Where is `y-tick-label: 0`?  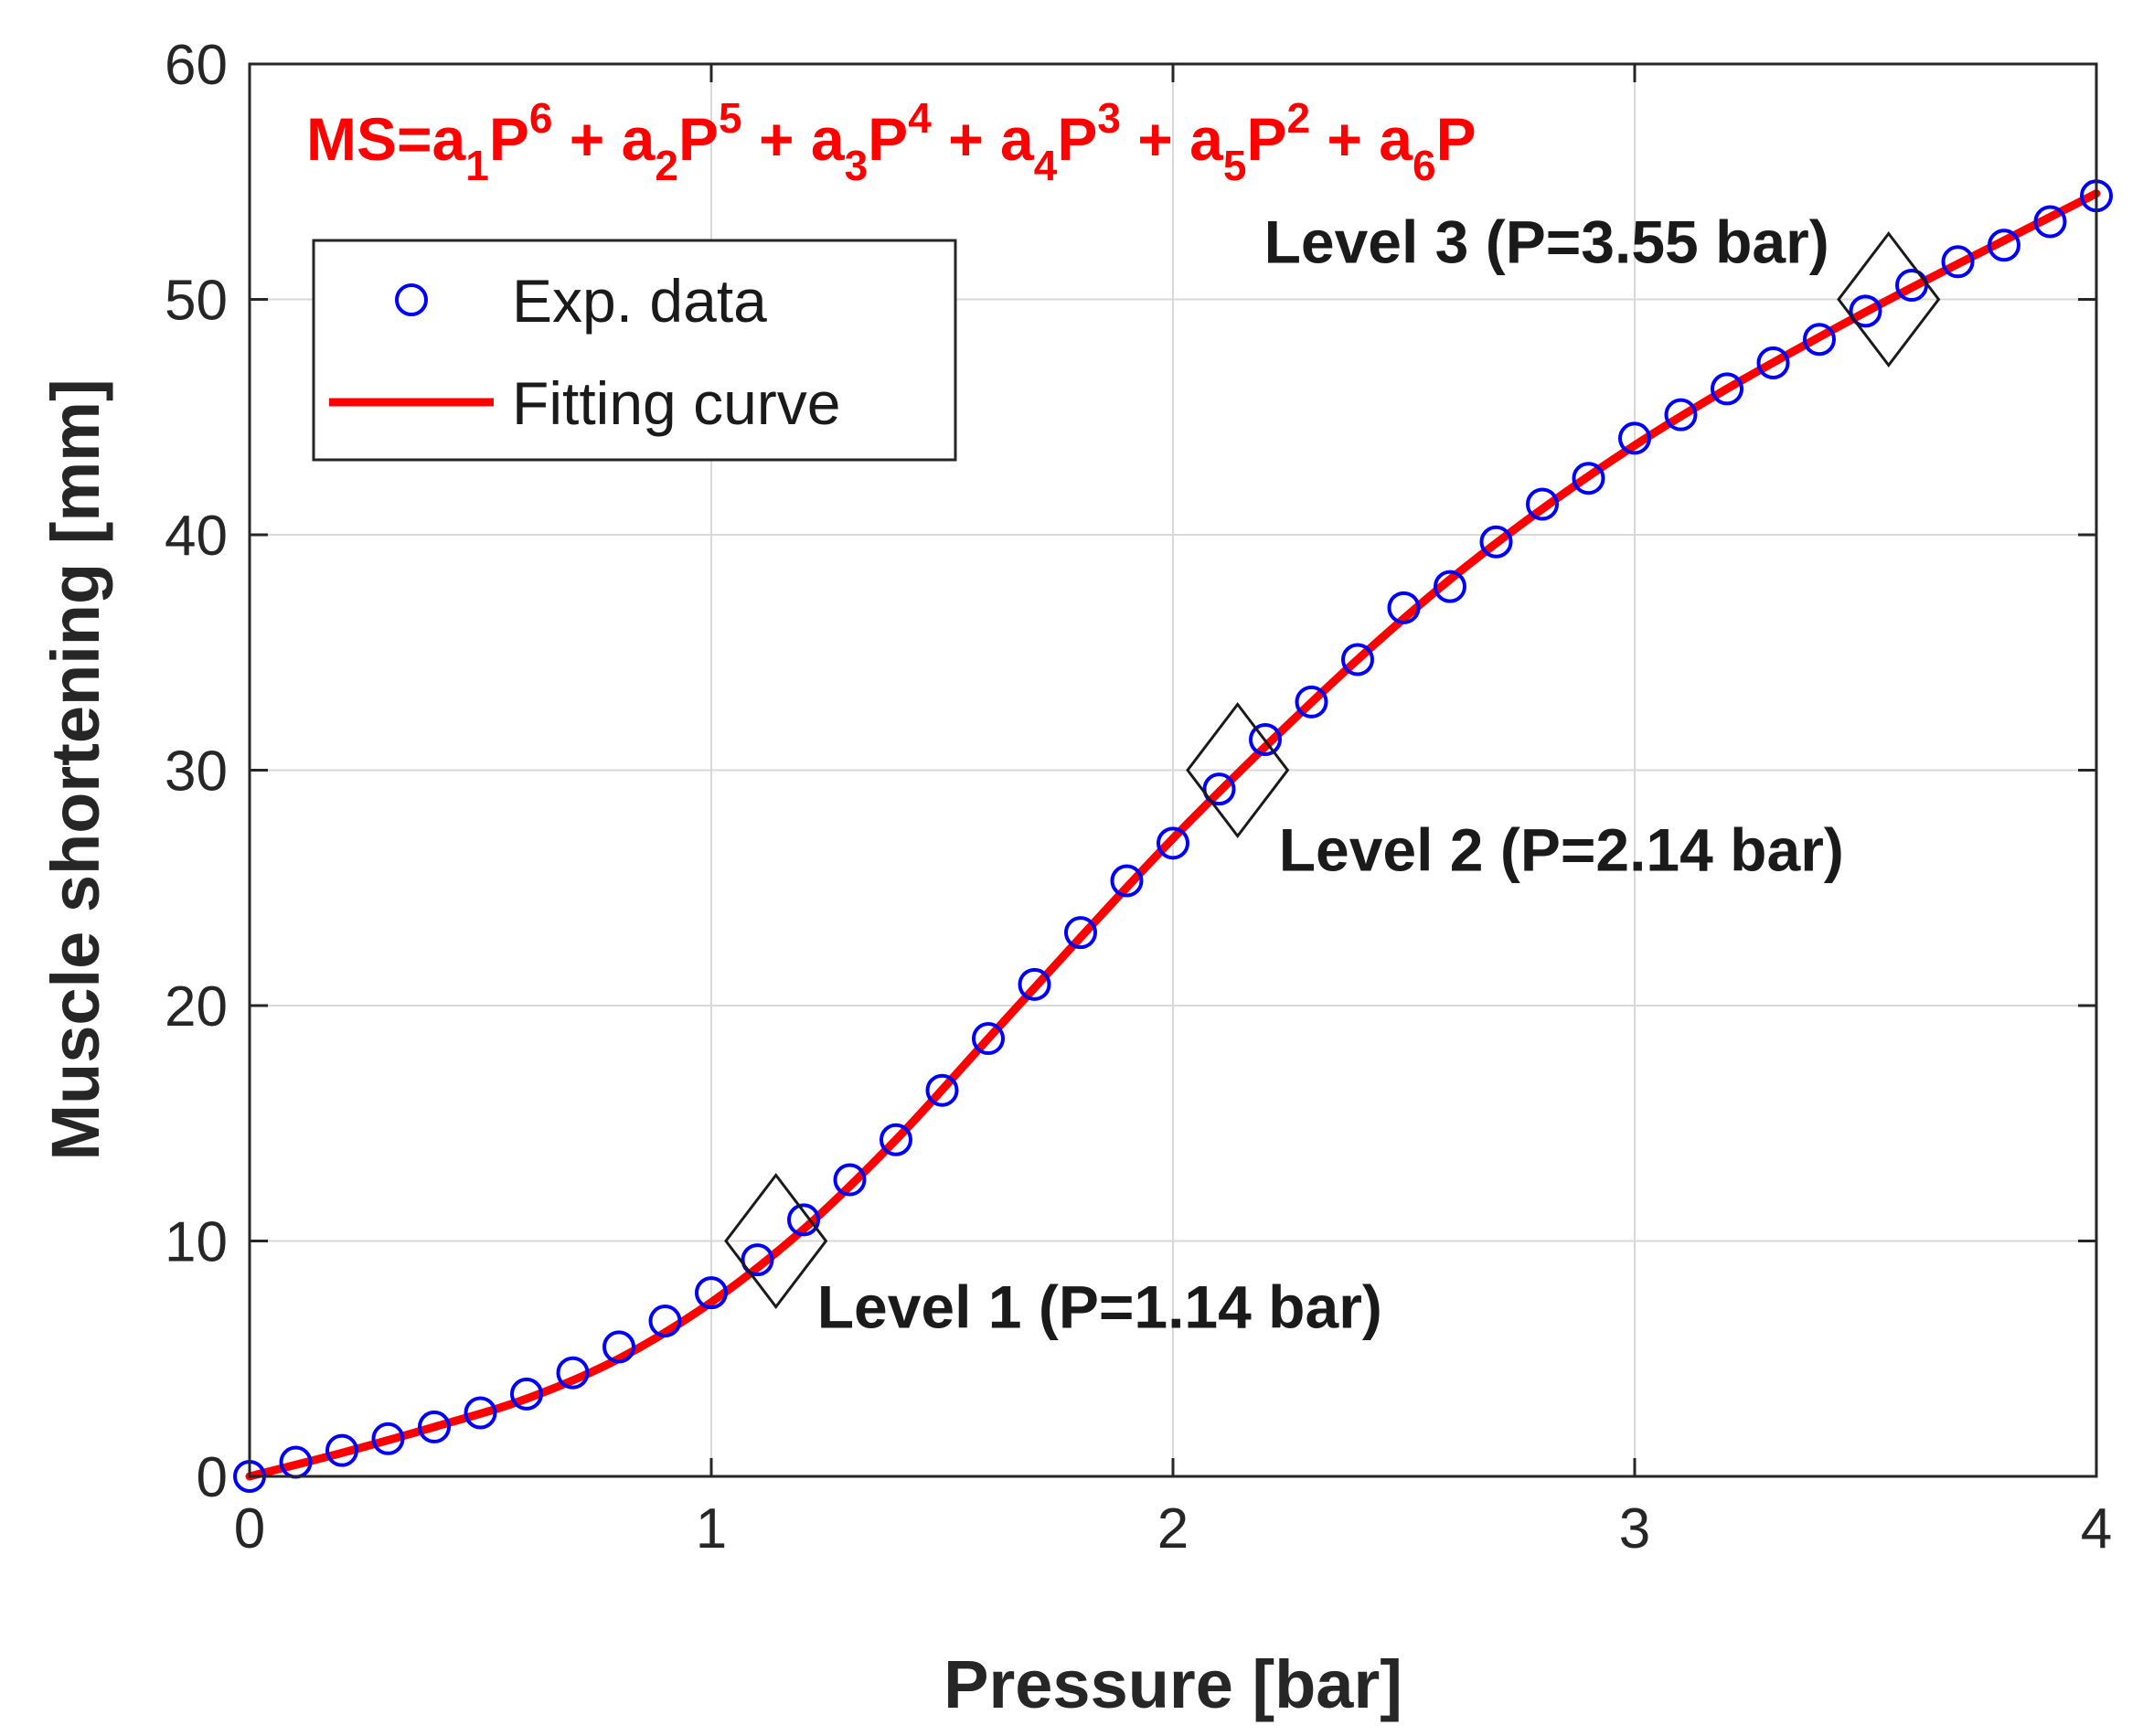 y-tick-label: 0 is located at coordinates (212, 1477).